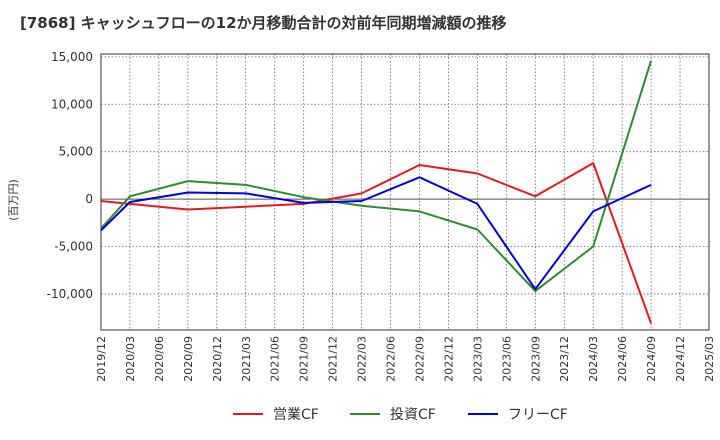  I want to click on x-tick-label: 2020/06, so click(159, 359).